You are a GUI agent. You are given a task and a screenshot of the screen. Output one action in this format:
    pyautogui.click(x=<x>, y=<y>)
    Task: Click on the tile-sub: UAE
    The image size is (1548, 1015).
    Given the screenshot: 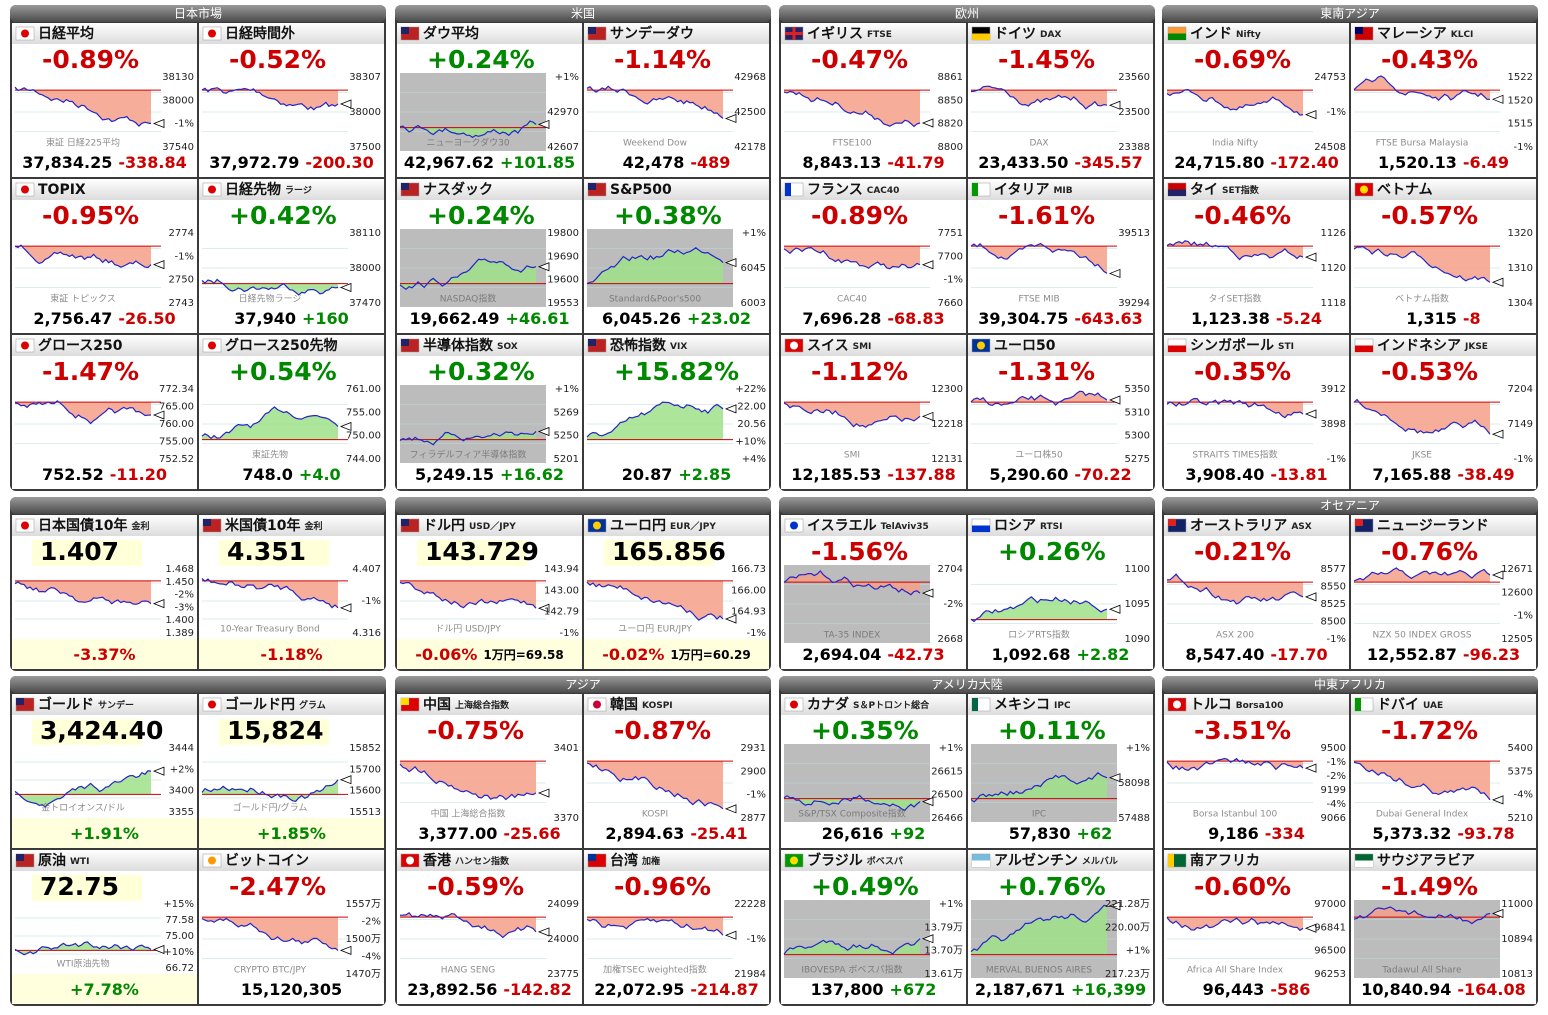 What is the action you would take?
    pyautogui.click(x=1433, y=706)
    